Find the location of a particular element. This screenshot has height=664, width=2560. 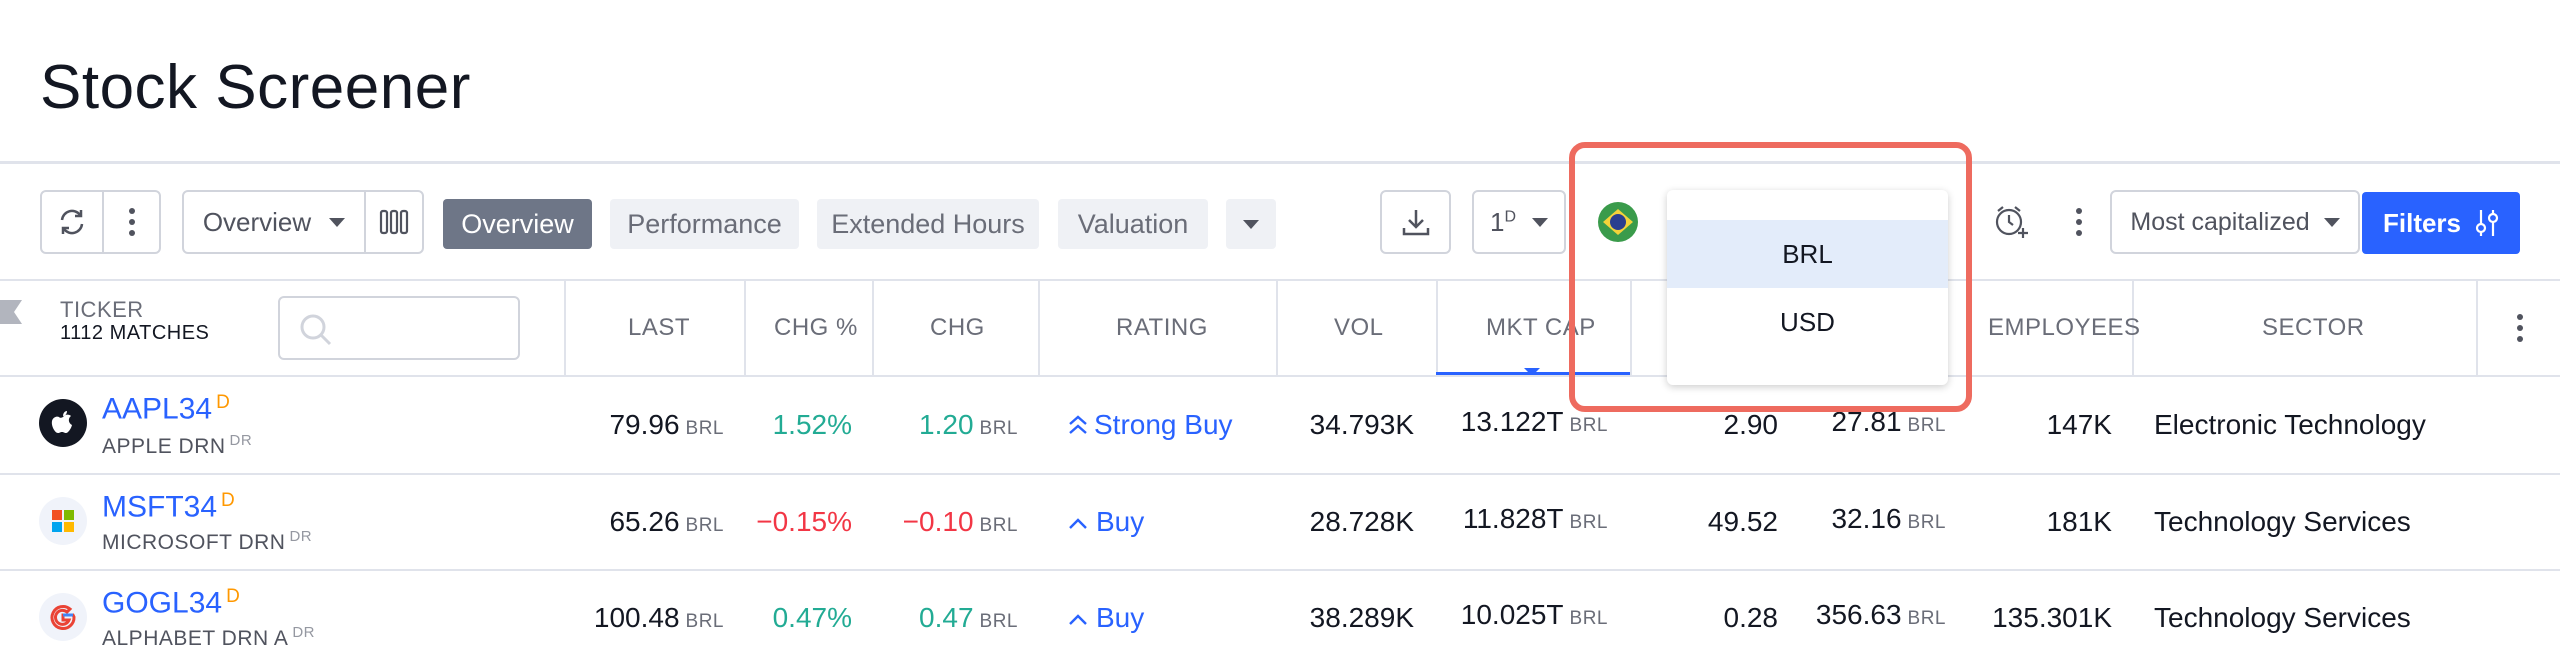

tab-overview: Overview is located at coordinates (517, 224).